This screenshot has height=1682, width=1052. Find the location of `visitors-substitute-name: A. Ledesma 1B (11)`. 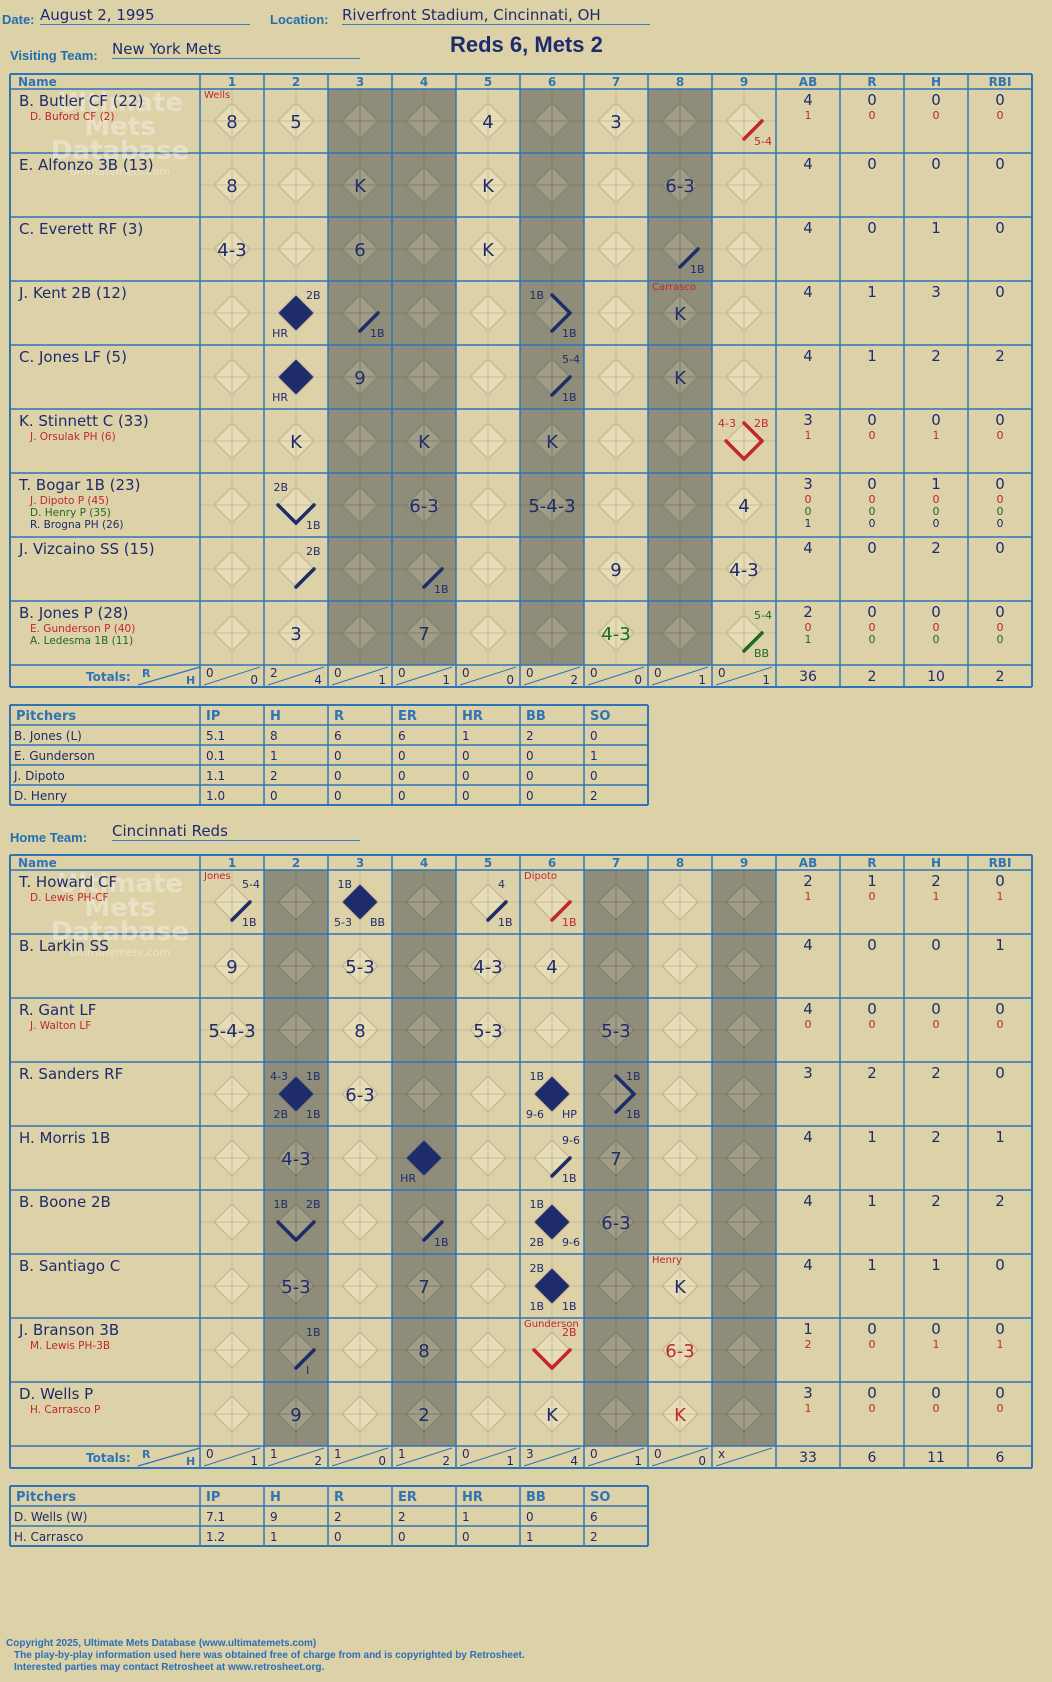

visitors-substitute-name: A. Ledesma 1B (11) is located at coordinates (81, 641).